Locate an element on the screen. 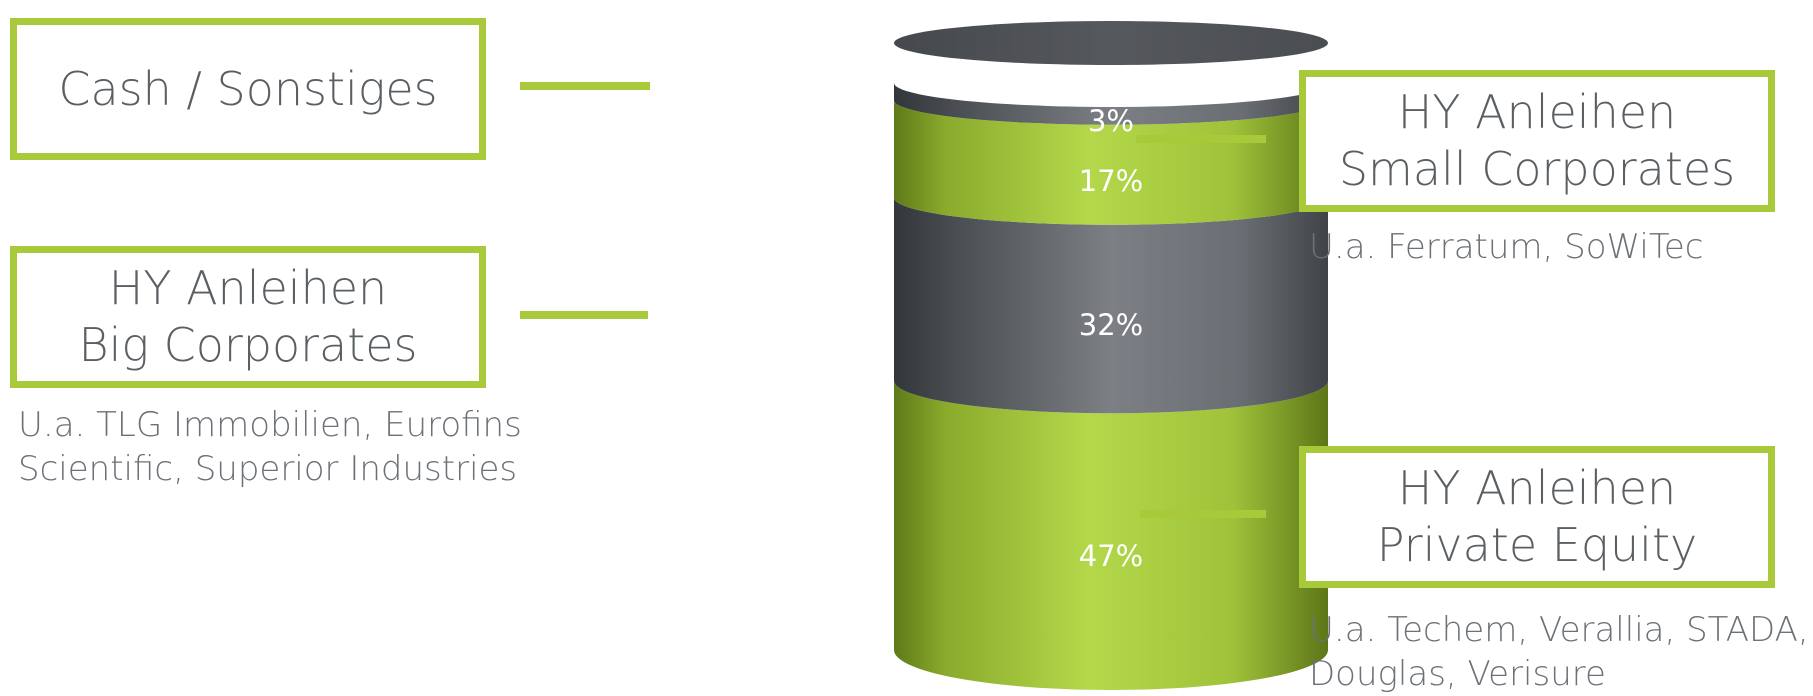  cash-sonstiges-label: Cash / Sonstiges is located at coordinates (248, 88).